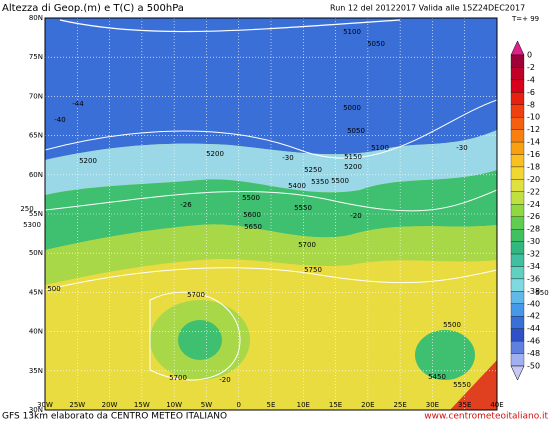 This screenshot has height=422, width=550. I want to click on contour-label: 5750, so click(313, 270).